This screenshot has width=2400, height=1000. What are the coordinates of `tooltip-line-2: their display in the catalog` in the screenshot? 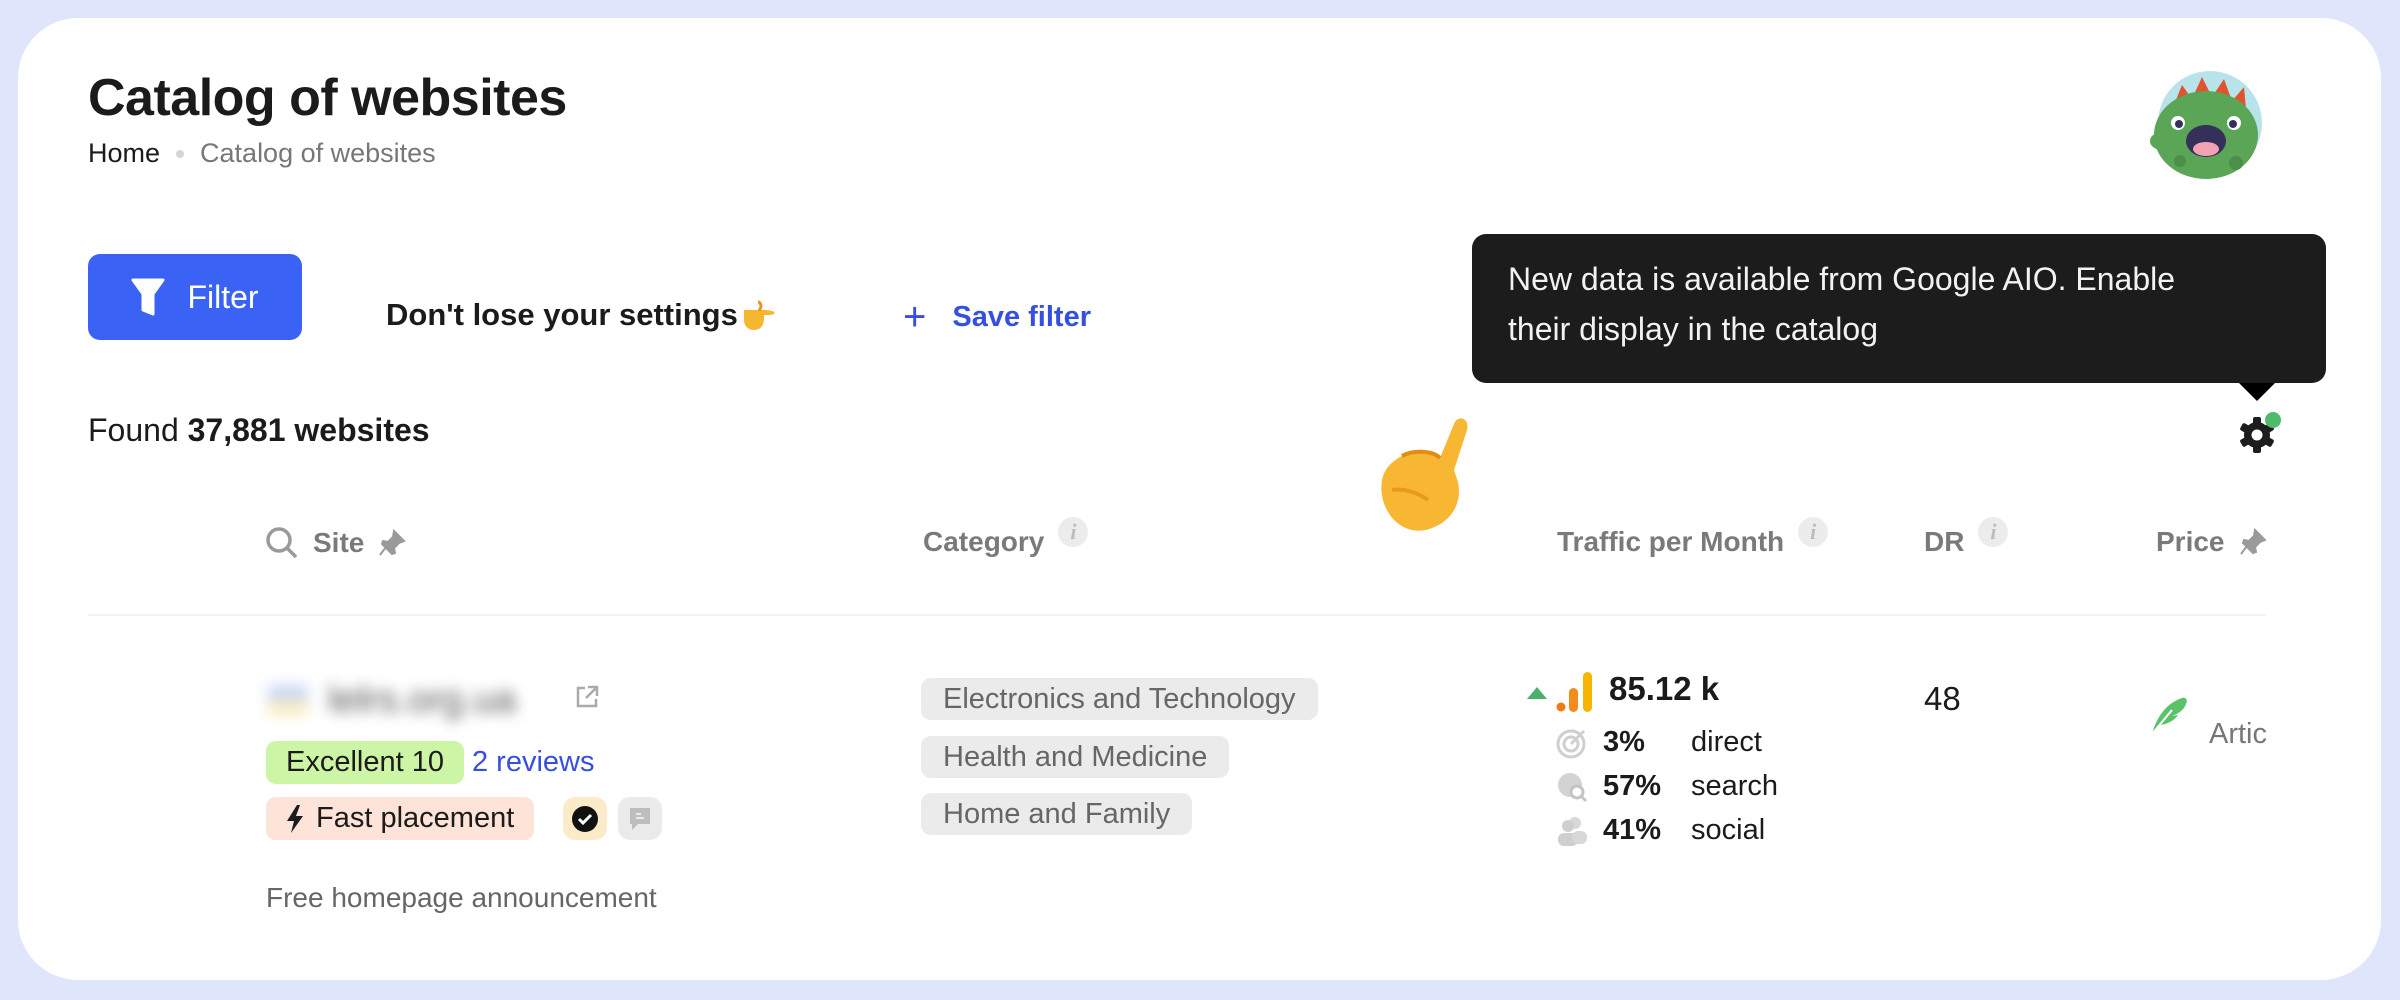 It's located at (1693, 329).